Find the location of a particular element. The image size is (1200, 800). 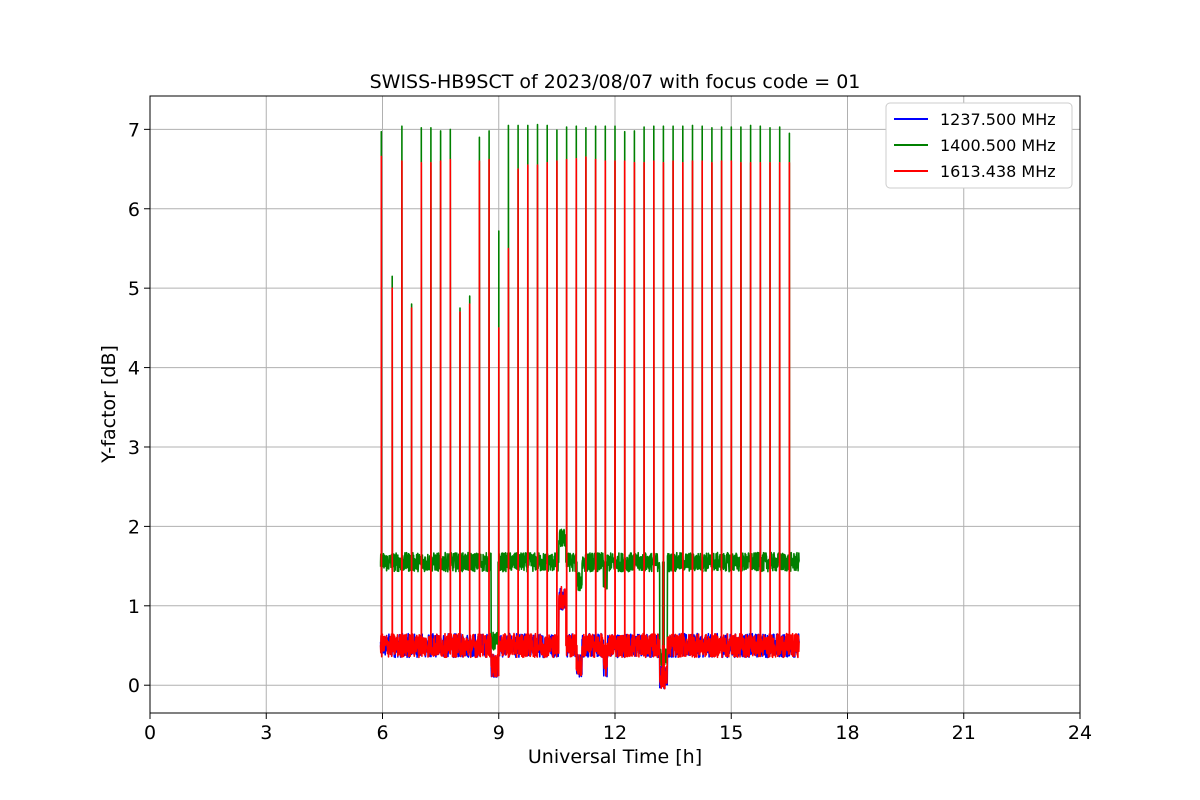

legend-label-1: 1400.500 MHz is located at coordinates (998, 145).